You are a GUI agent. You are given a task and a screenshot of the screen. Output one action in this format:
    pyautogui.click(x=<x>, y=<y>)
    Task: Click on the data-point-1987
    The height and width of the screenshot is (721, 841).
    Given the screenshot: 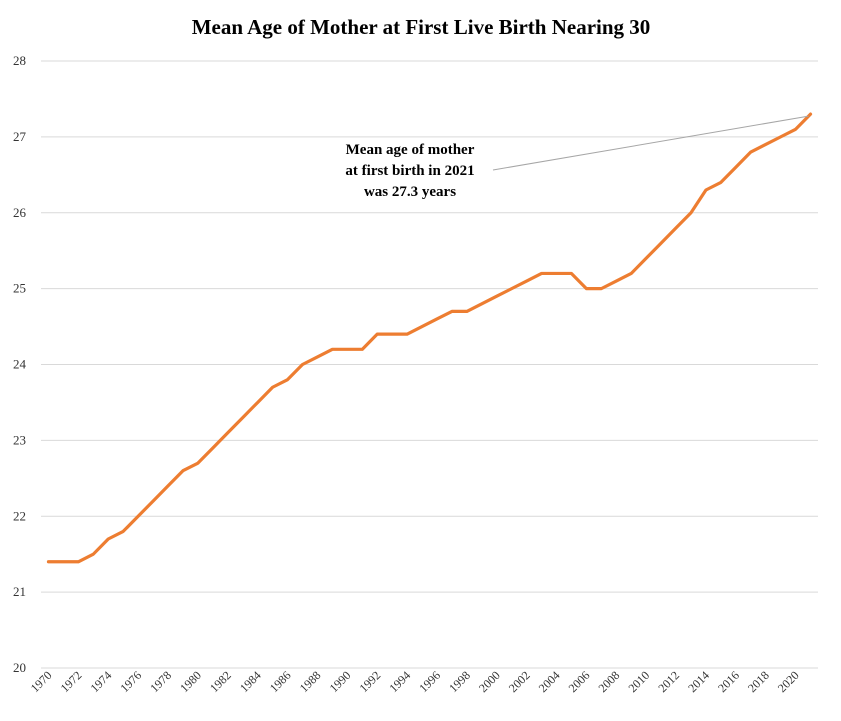 What is the action you would take?
    pyautogui.click(x=302, y=364)
    